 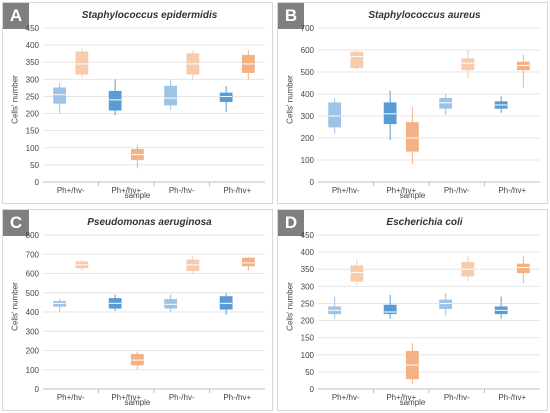 I want to click on panel-label: C, so click(x=16, y=223).